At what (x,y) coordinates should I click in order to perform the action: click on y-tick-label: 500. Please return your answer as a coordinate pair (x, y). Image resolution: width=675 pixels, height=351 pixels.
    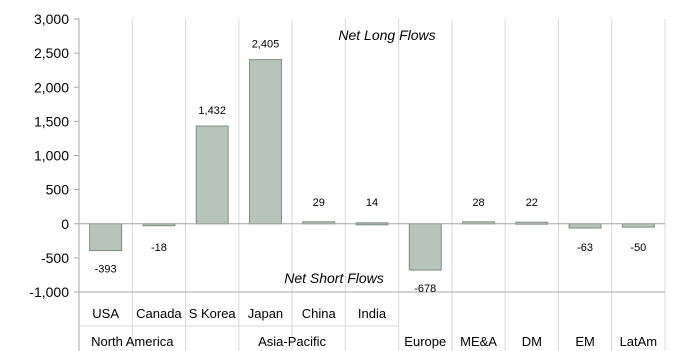
    Looking at the image, I should click on (58, 190).